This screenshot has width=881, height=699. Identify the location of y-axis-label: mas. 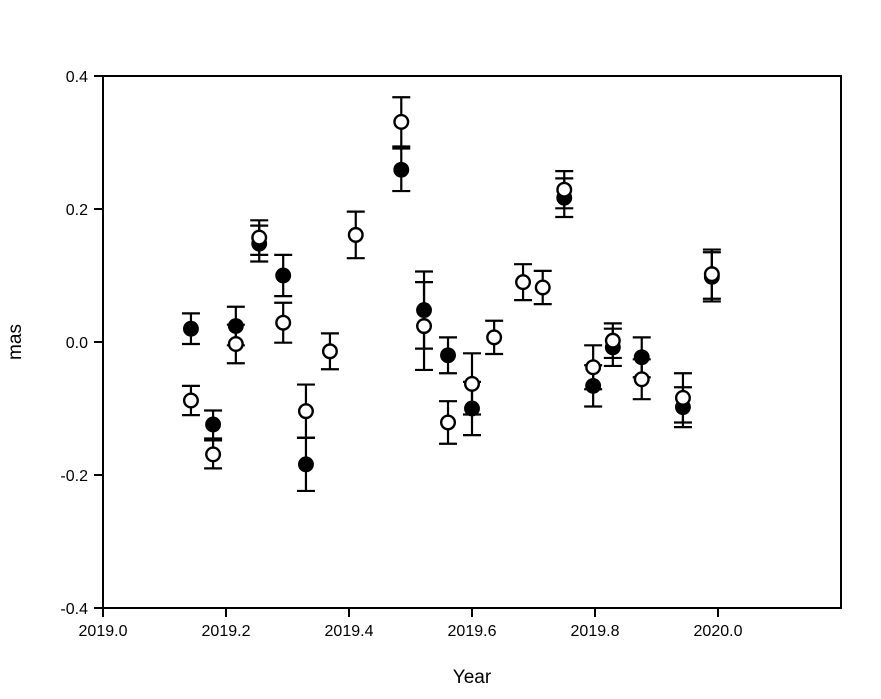
(15, 342).